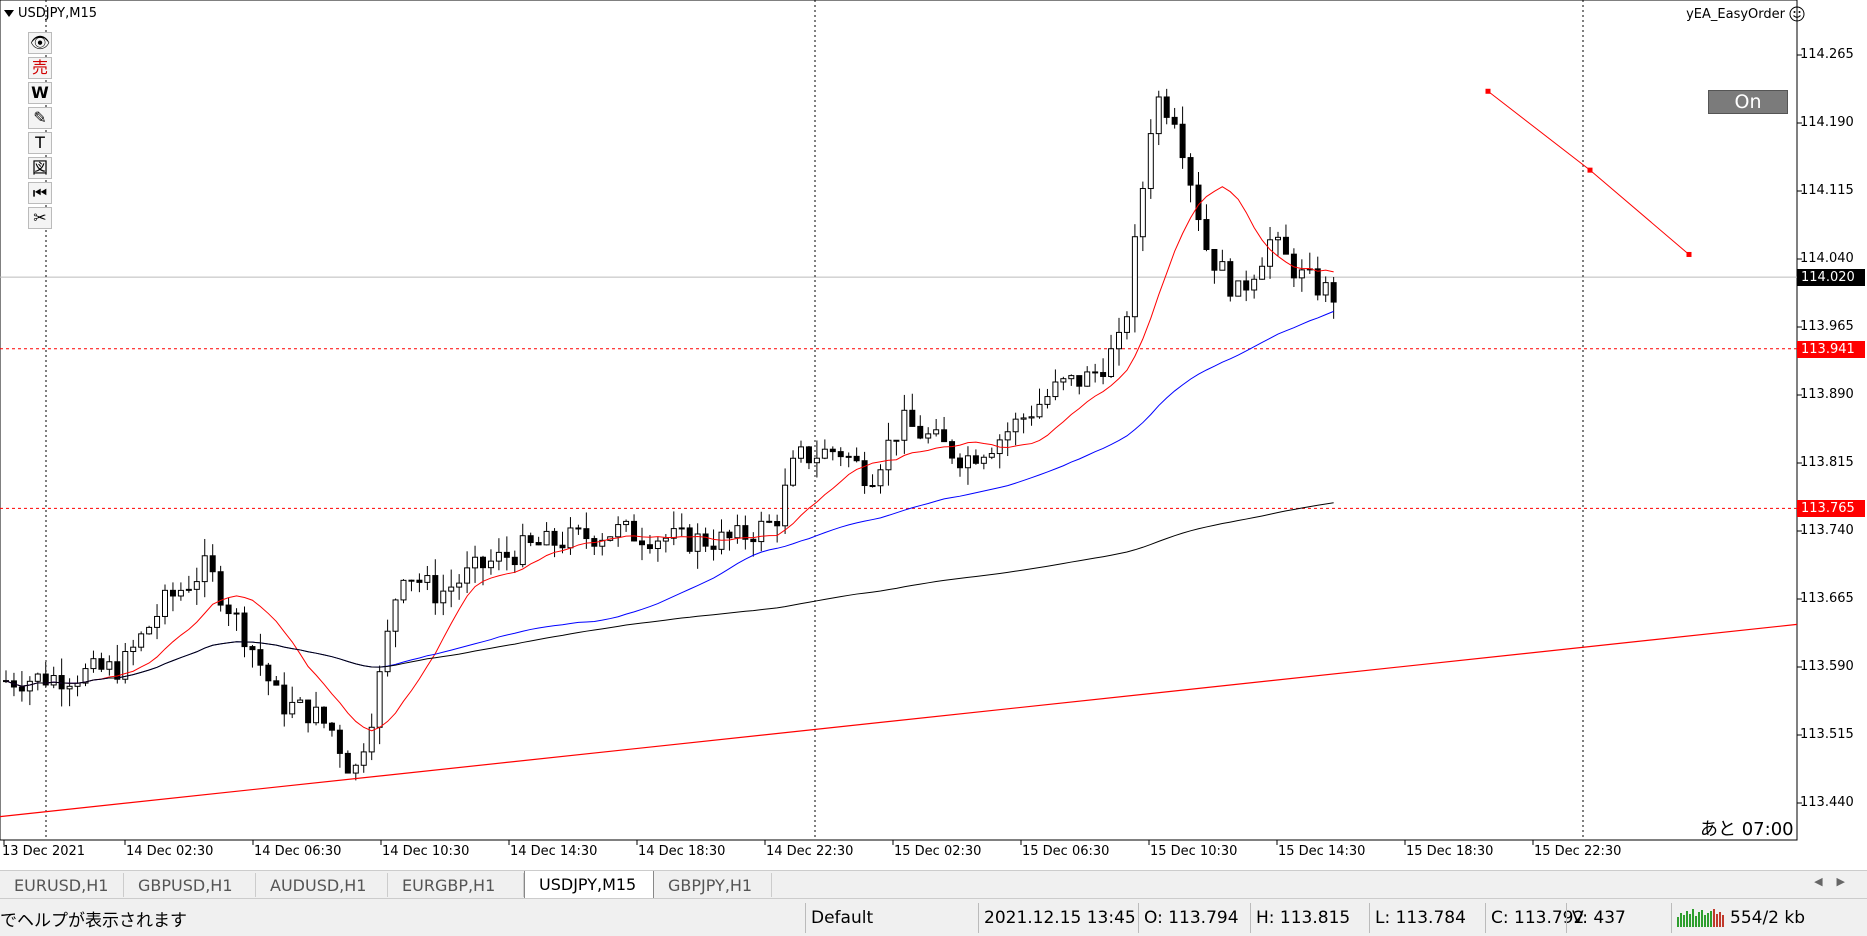 The image size is (1867, 936). Describe the element at coordinates (40, 218) in the screenshot. I see `scissors-icon: ✂` at that location.